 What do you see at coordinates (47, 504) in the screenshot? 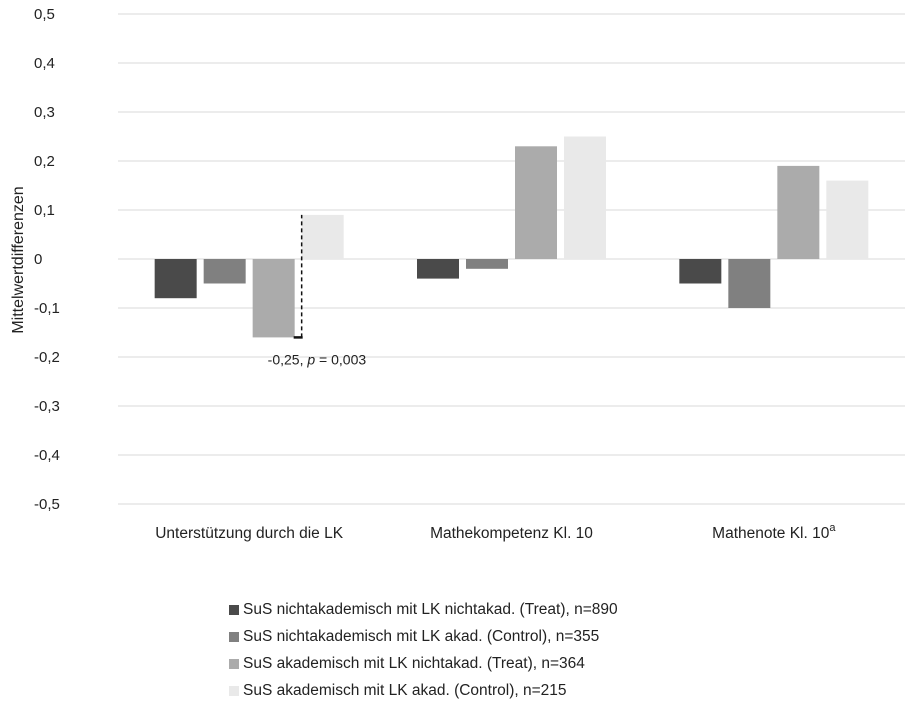
I see `y-tick-label: -0,5` at bounding box center [47, 504].